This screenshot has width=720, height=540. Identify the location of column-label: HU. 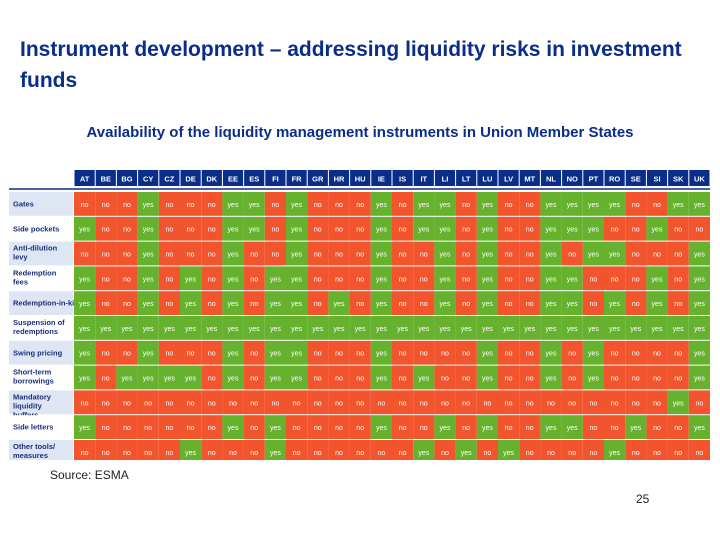
(360, 179).